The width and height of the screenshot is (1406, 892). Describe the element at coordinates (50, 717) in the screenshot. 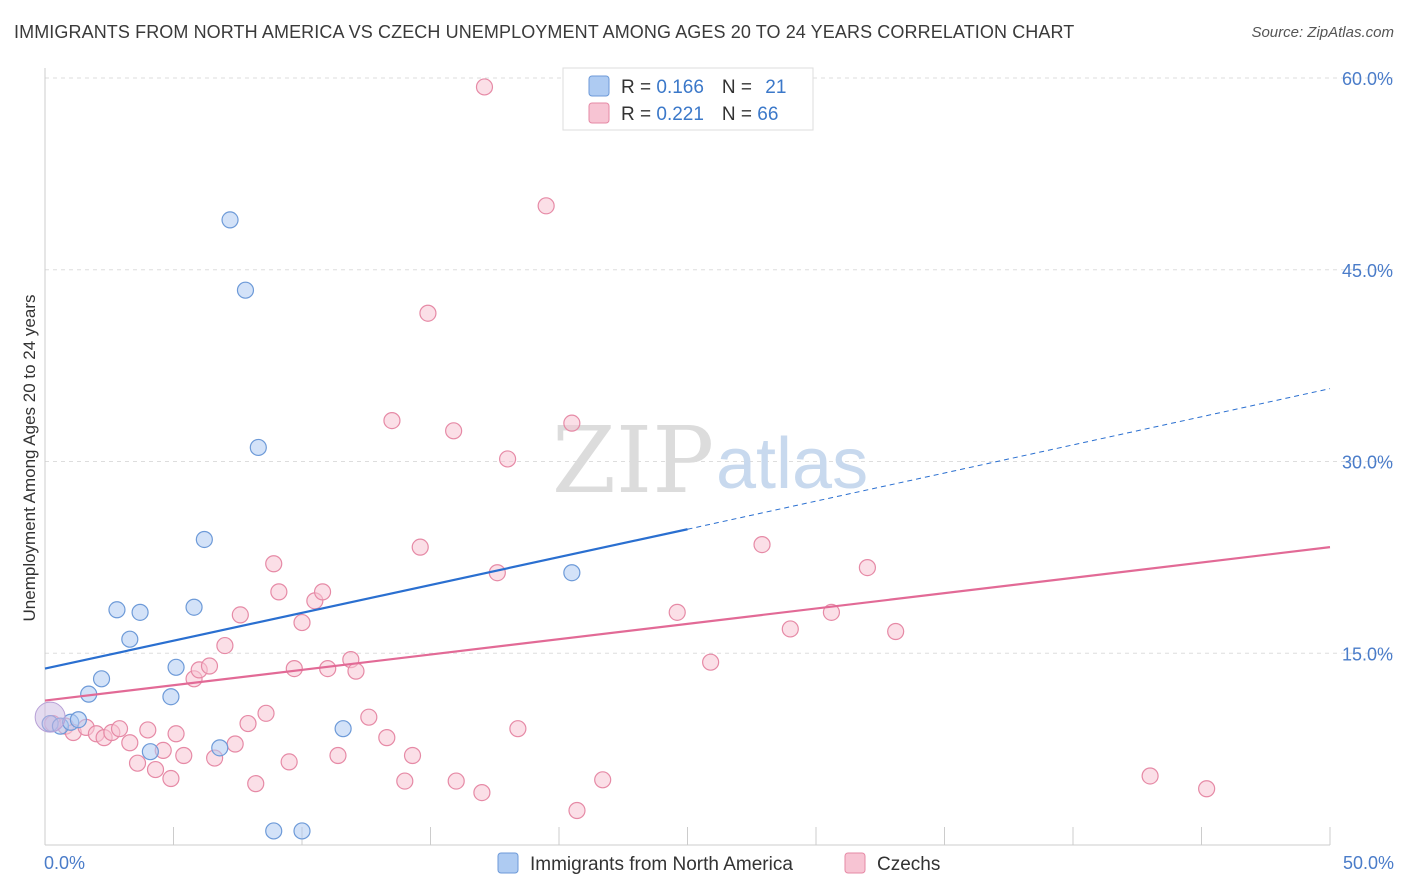

I see `overlap-point` at that location.